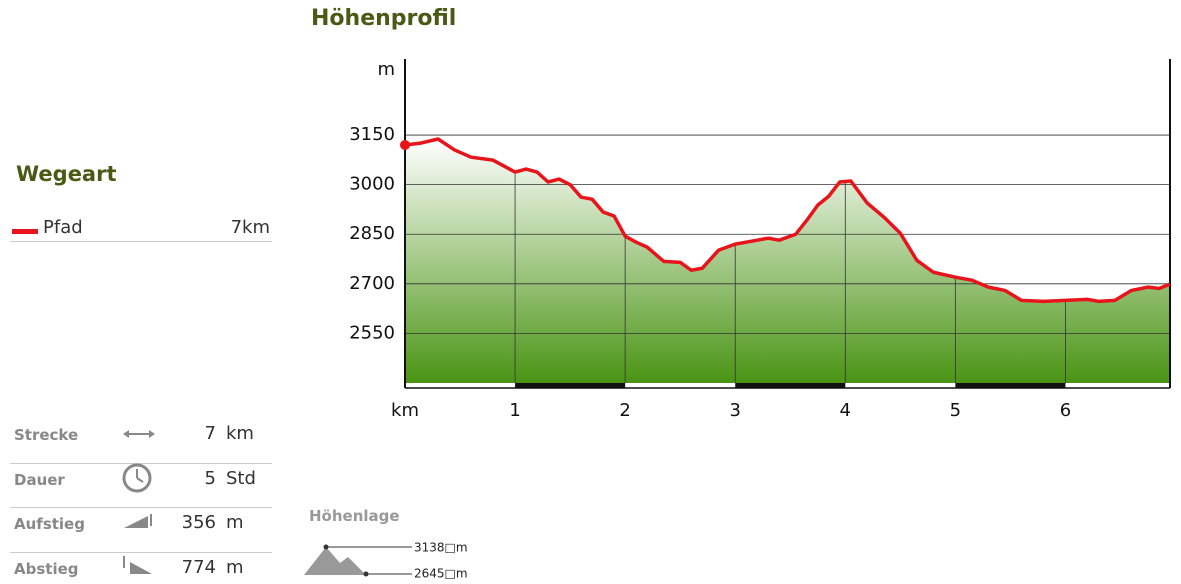 This screenshot has width=1181, height=584. I want to click on x-label: km, so click(405, 410).